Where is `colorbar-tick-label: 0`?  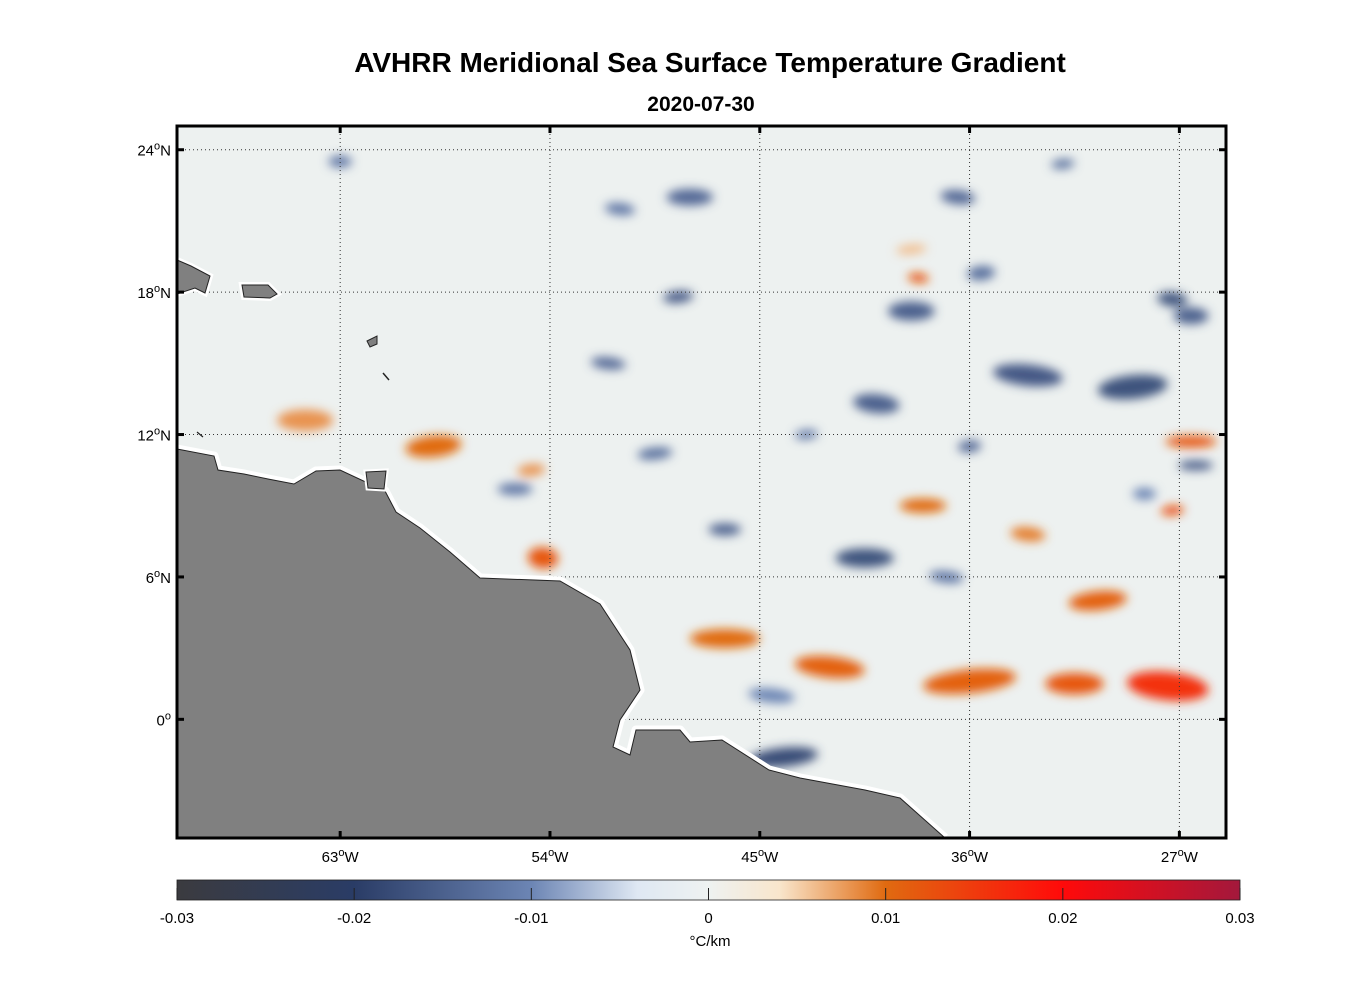 colorbar-tick-label: 0 is located at coordinates (708, 918).